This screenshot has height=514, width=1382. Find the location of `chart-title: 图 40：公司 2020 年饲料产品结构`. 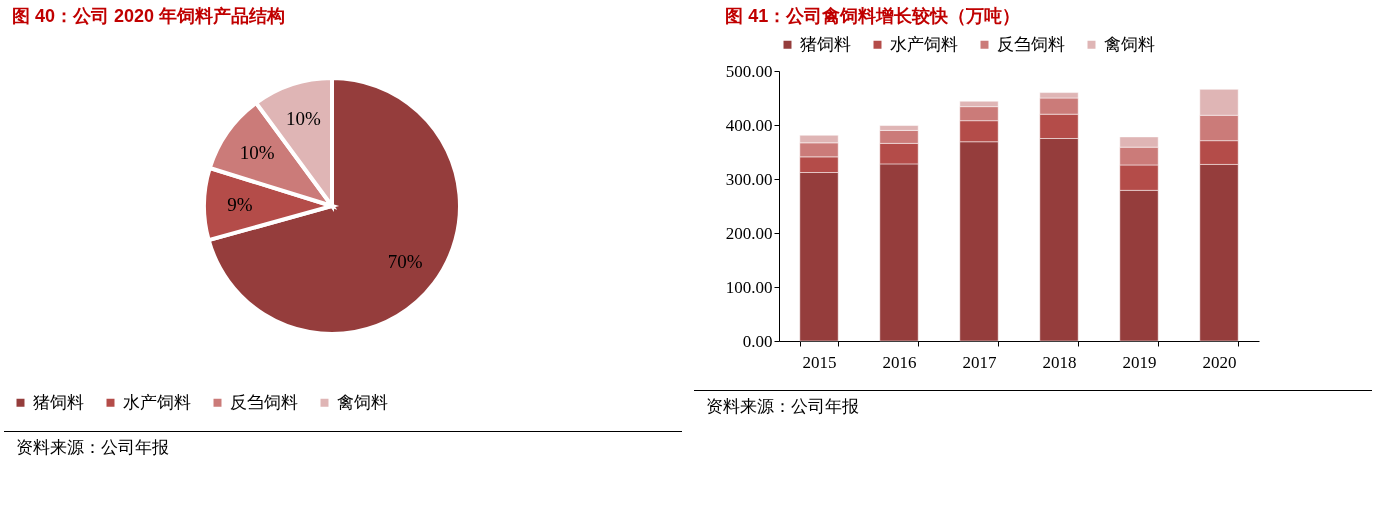

chart-title: 图 40：公司 2020 年饲料产品结构 is located at coordinates (149, 16).